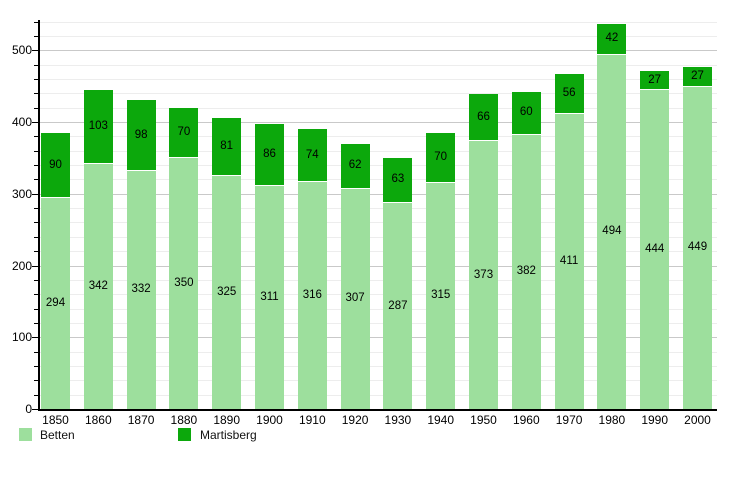 This screenshot has width=750, height=500. I want to click on bar-segment-betten: 342, so click(98, 286).